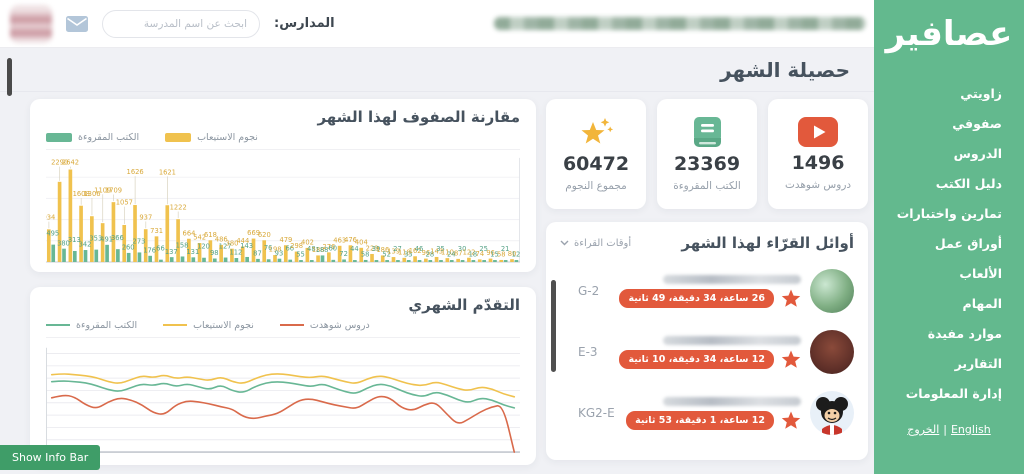 Image resolution: width=1024 pixels, height=474 pixels. I want to click on stat-value: 1496, so click(818, 163).